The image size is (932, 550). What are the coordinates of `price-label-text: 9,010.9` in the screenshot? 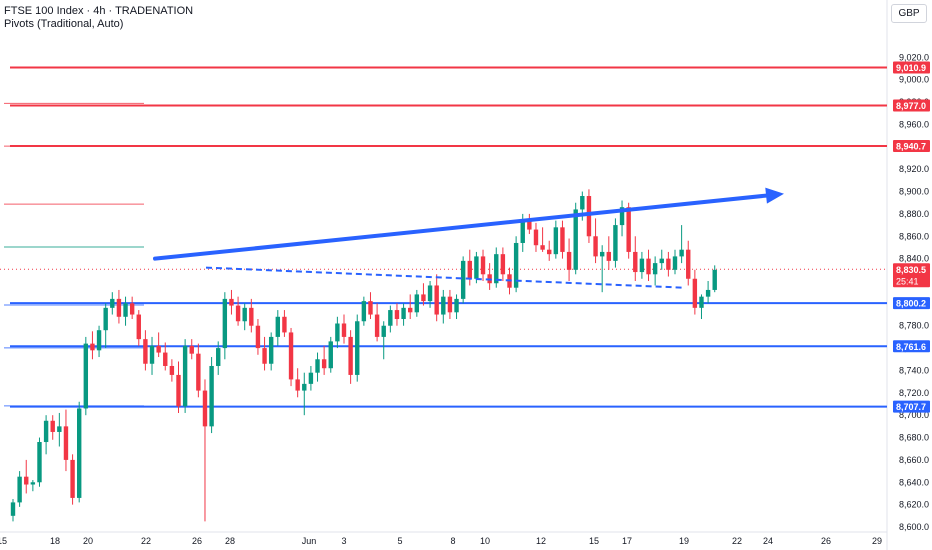 It's located at (911, 68).